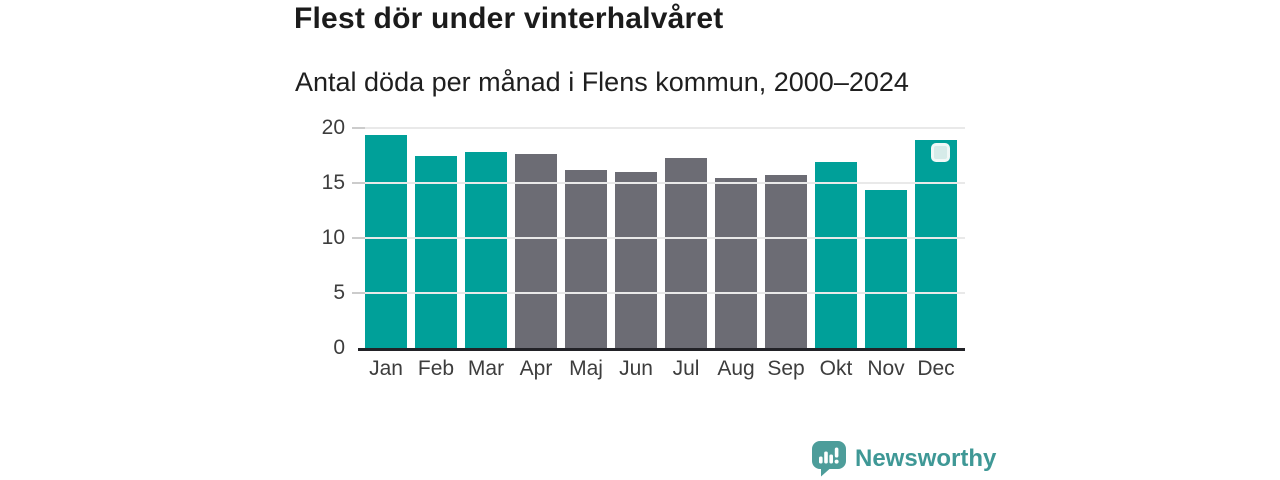  Describe the element at coordinates (886, 268) in the screenshot. I see `bar-nov` at that location.